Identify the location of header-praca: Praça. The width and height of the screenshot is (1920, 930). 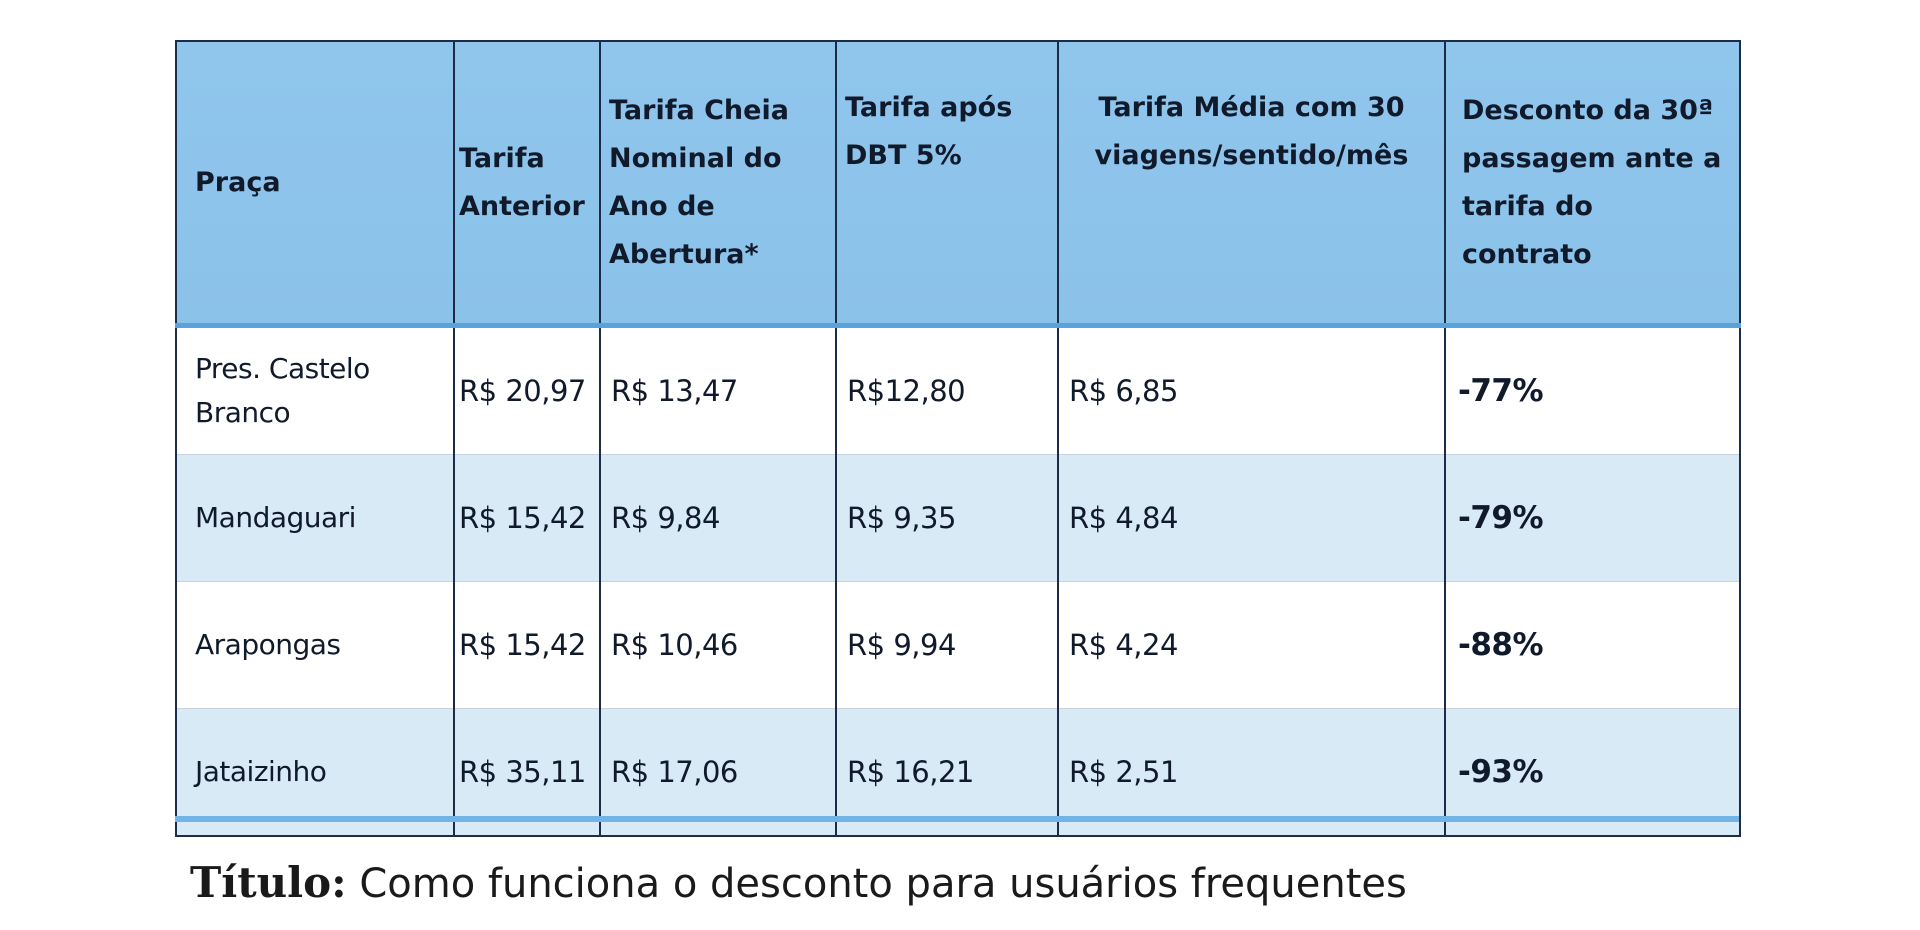
(315, 184).